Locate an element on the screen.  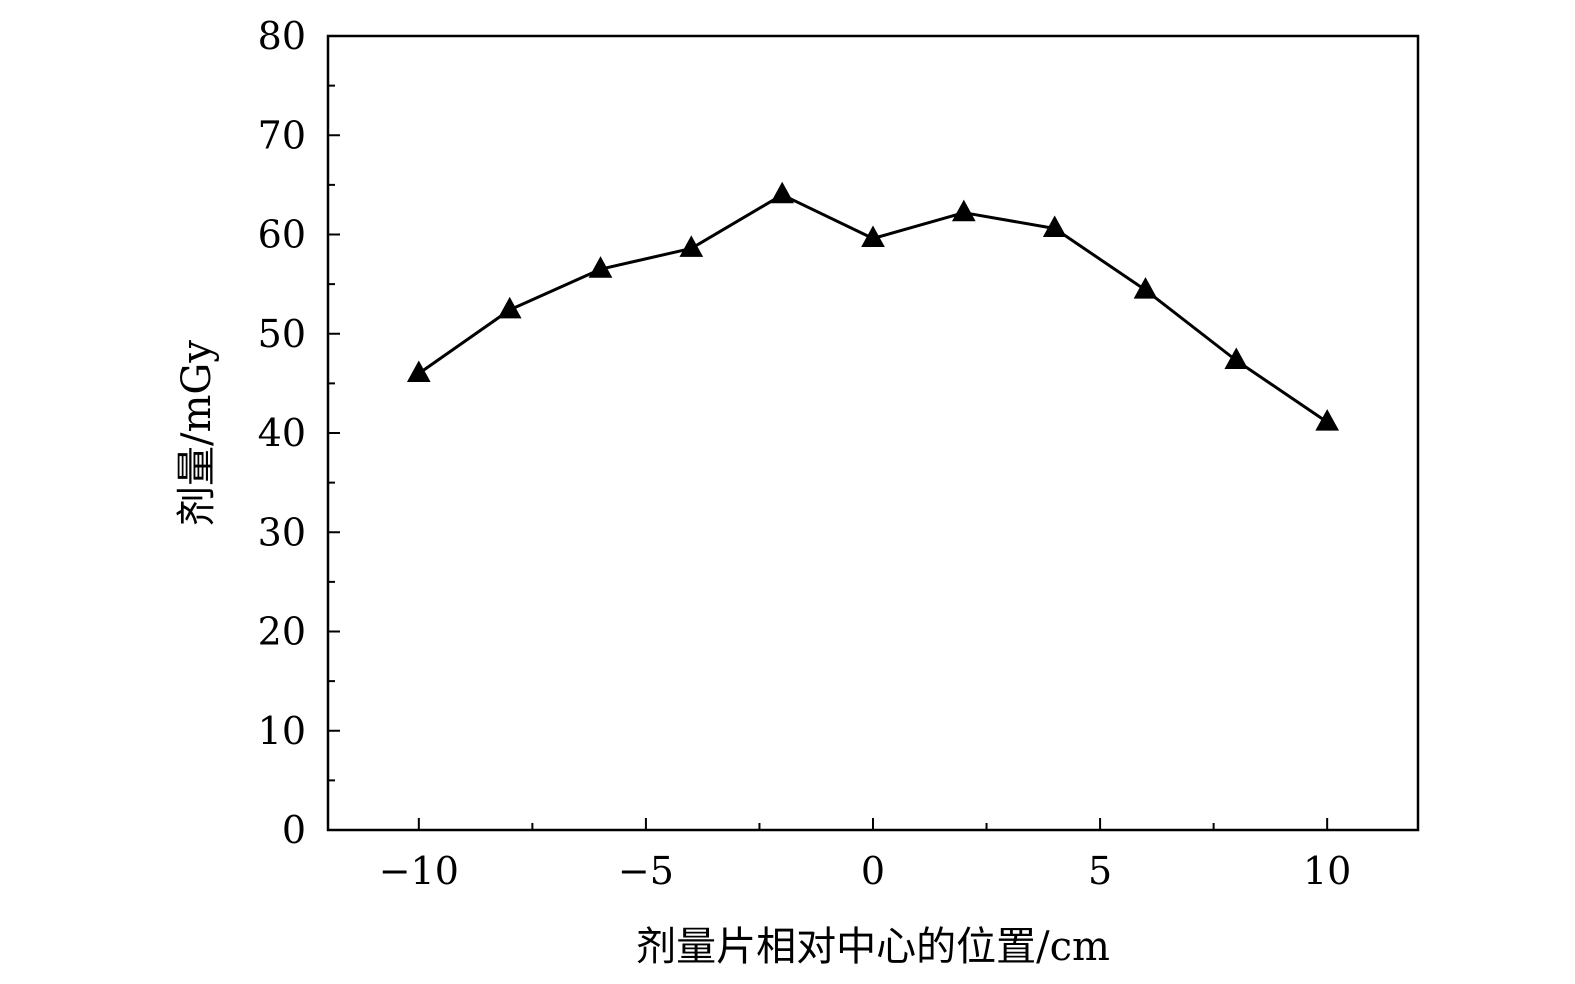
y-axis-title: 剂量/mGy is located at coordinates (197, 433).